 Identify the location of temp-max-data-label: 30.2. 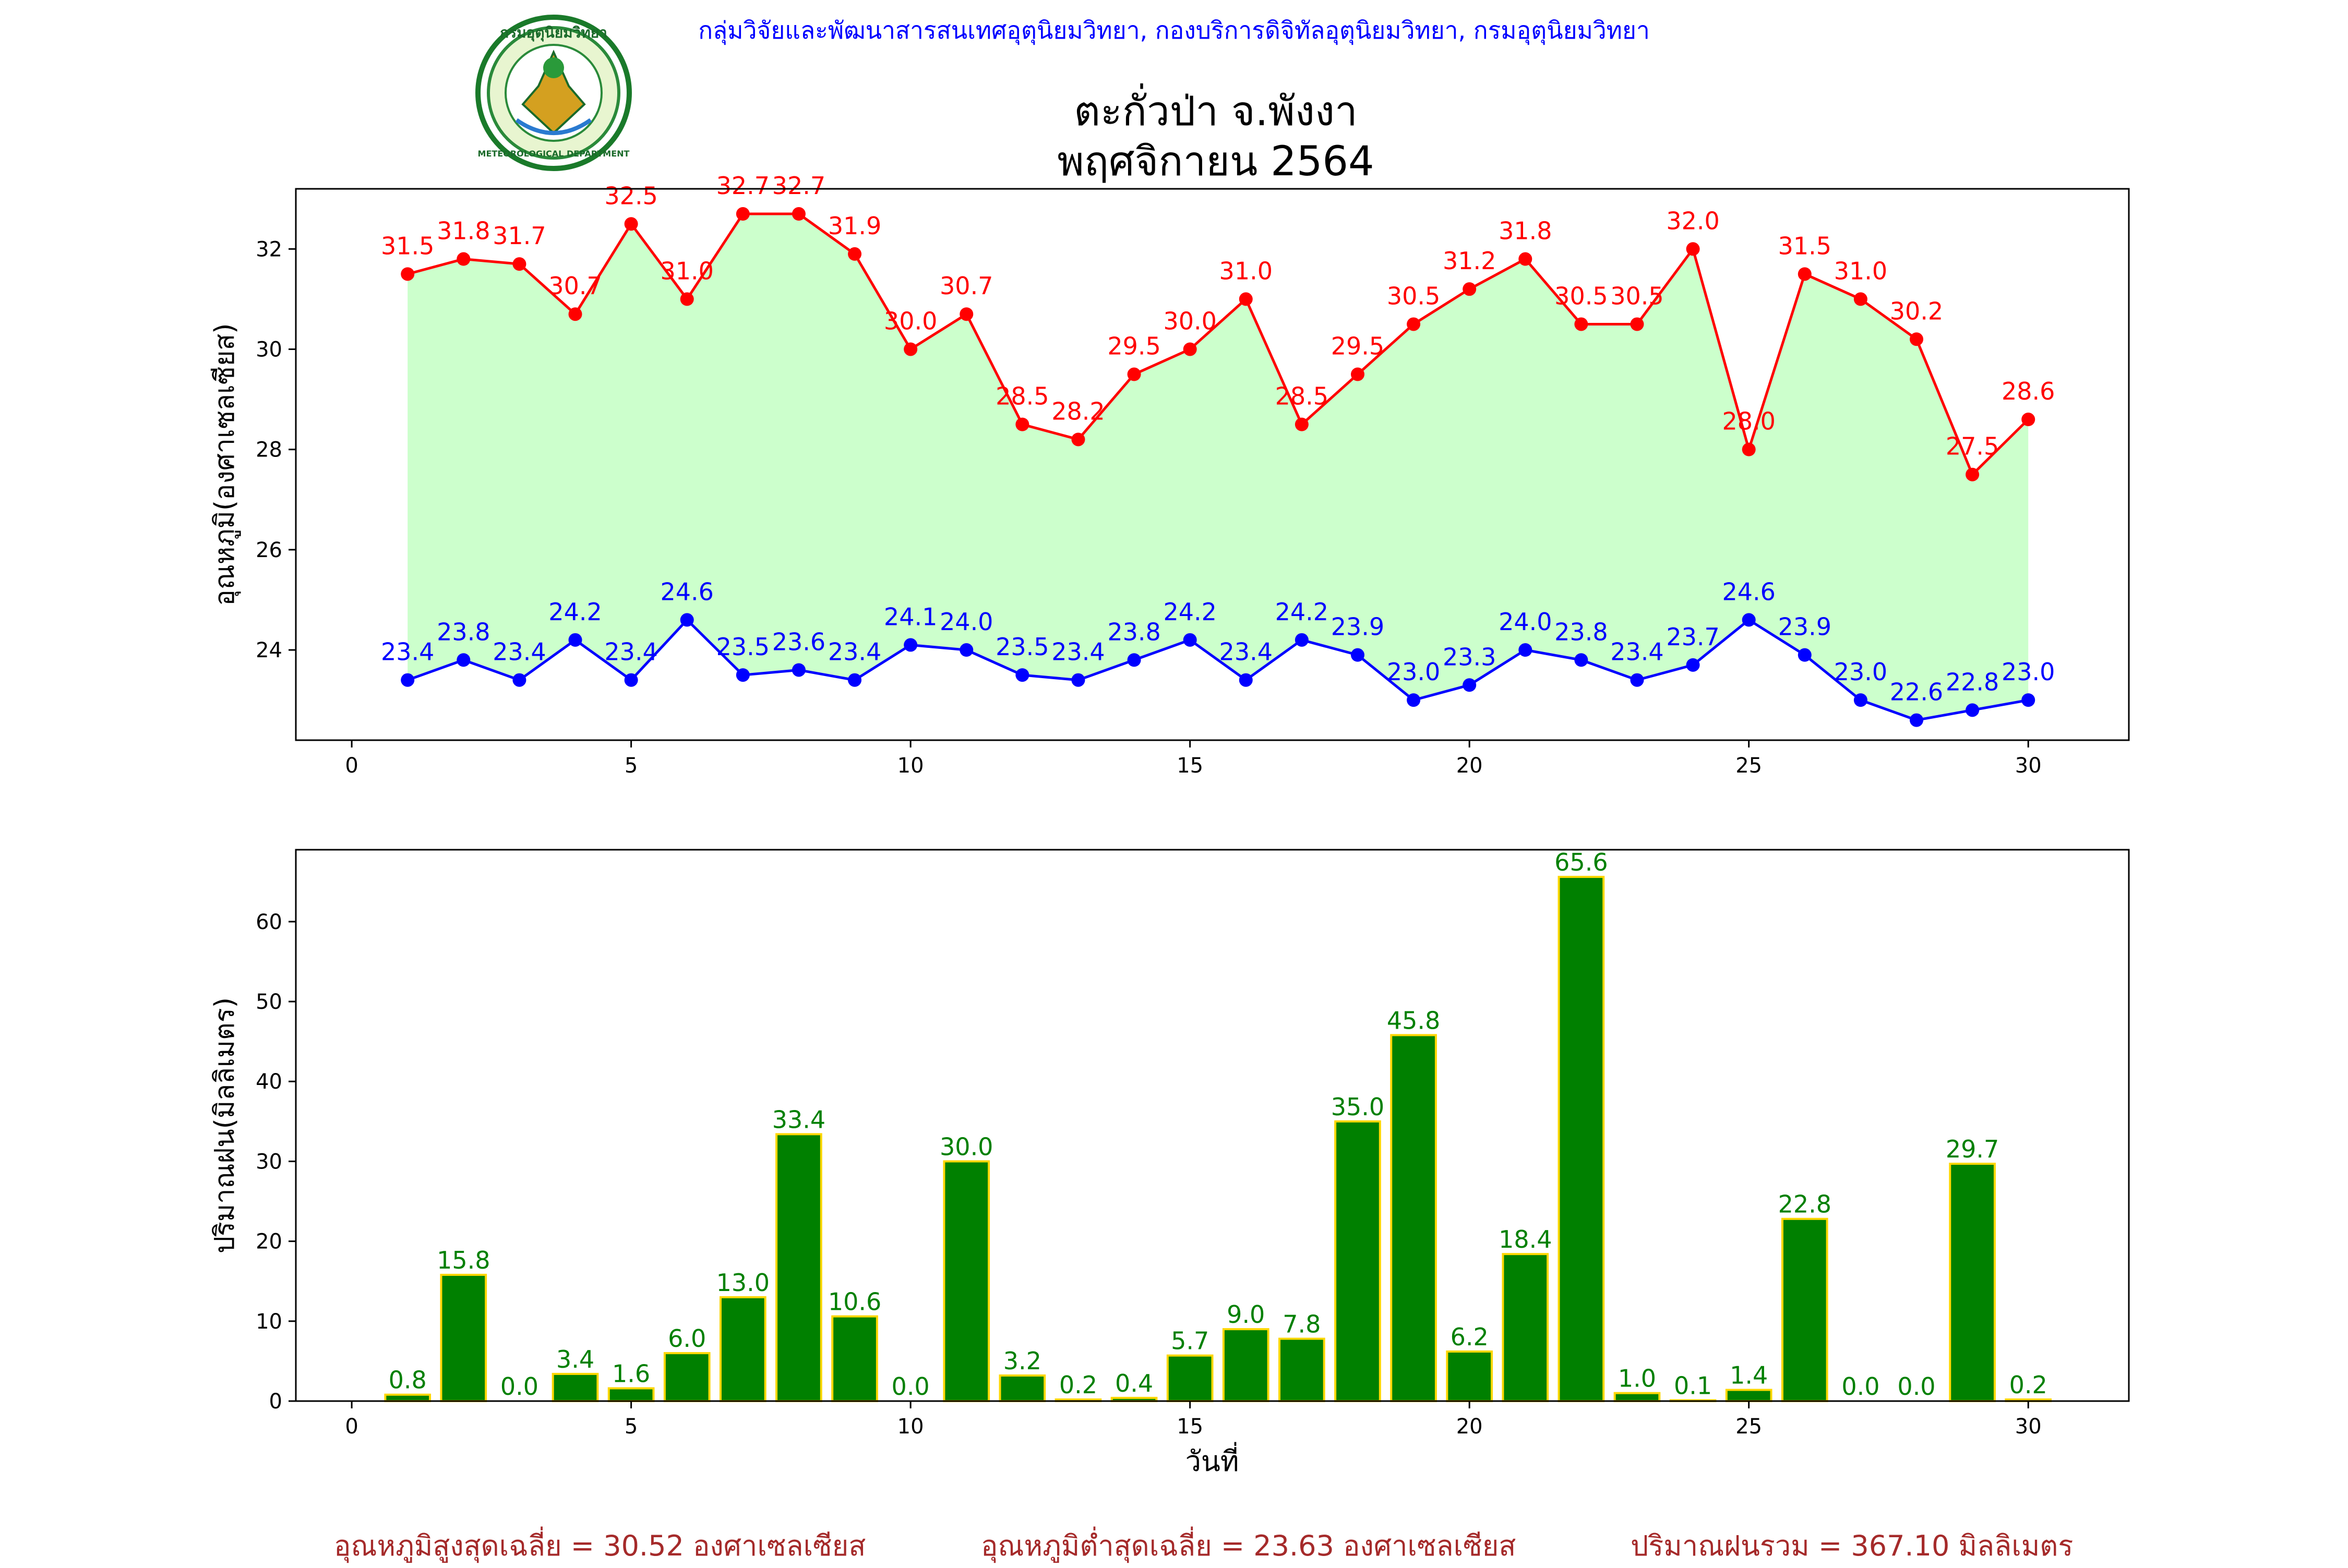
(1916, 311).